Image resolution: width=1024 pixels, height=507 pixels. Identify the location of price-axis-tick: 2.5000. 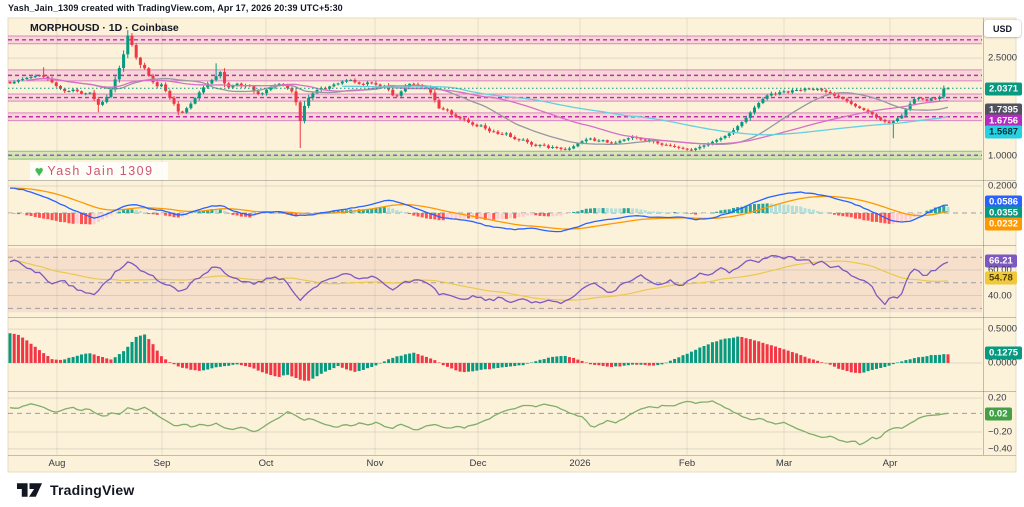
(1003, 58).